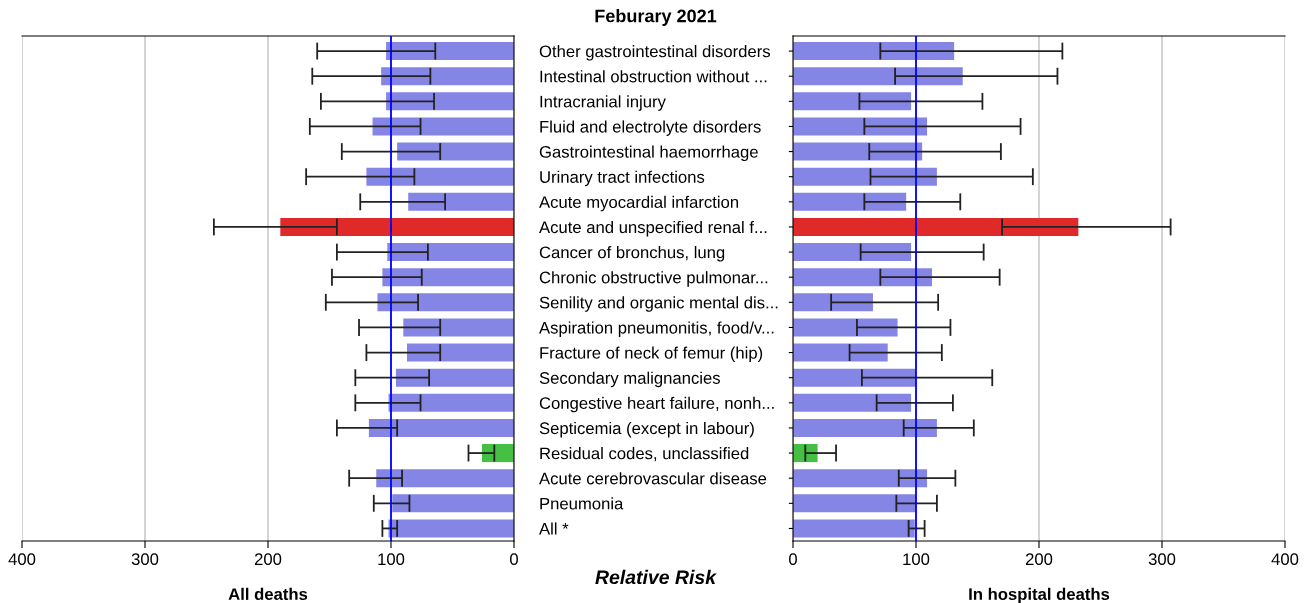  Describe the element at coordinates (582, 503) in the screenshot. I see `y-tick-label: Pneumonia` at that location.